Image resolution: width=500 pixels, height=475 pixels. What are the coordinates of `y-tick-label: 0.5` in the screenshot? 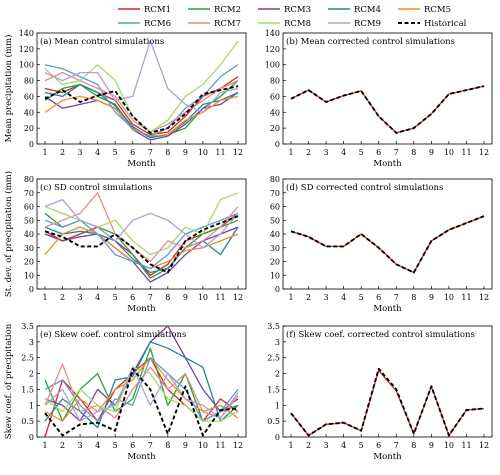 It's located at (27, 421).